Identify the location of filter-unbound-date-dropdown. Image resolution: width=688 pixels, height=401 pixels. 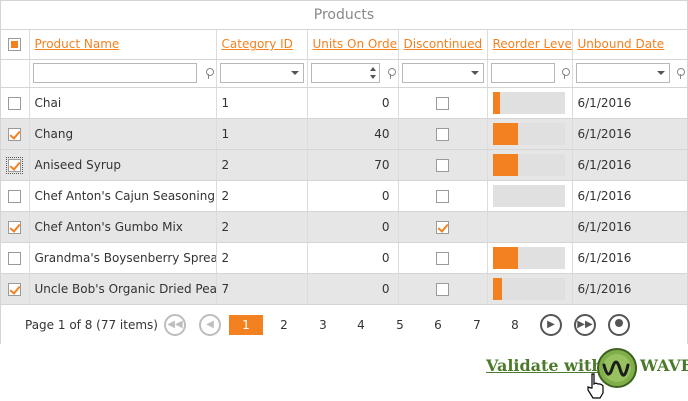
(622, 73).